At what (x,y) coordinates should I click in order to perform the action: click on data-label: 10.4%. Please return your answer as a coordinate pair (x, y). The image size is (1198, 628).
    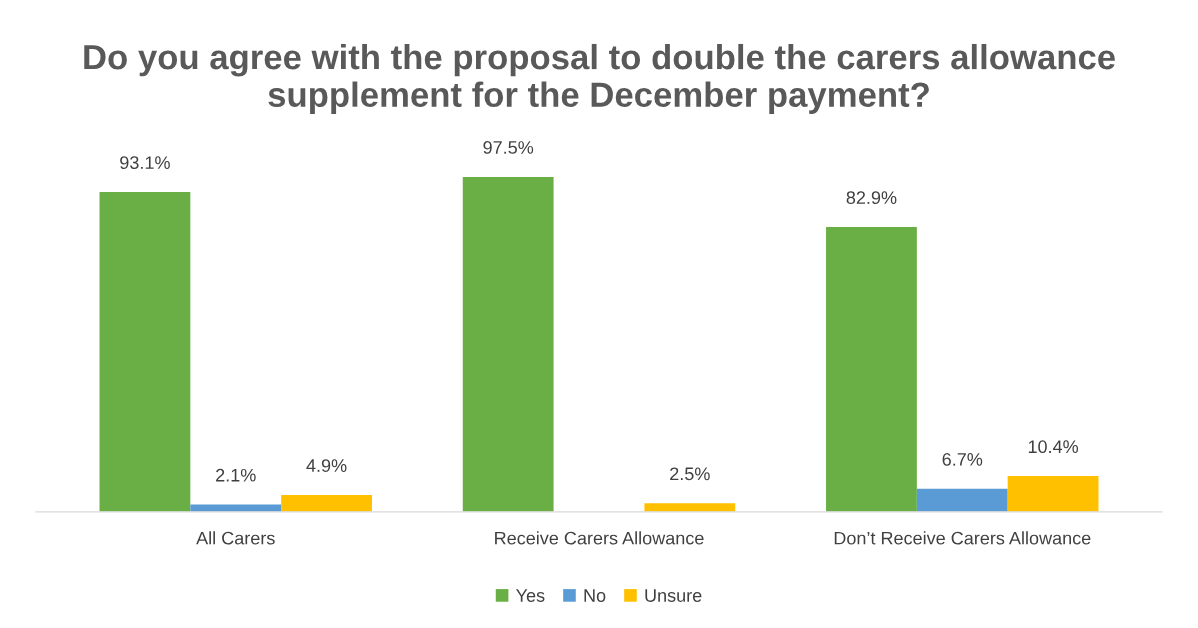
    Looking at the image, I should click on (1053, 447).